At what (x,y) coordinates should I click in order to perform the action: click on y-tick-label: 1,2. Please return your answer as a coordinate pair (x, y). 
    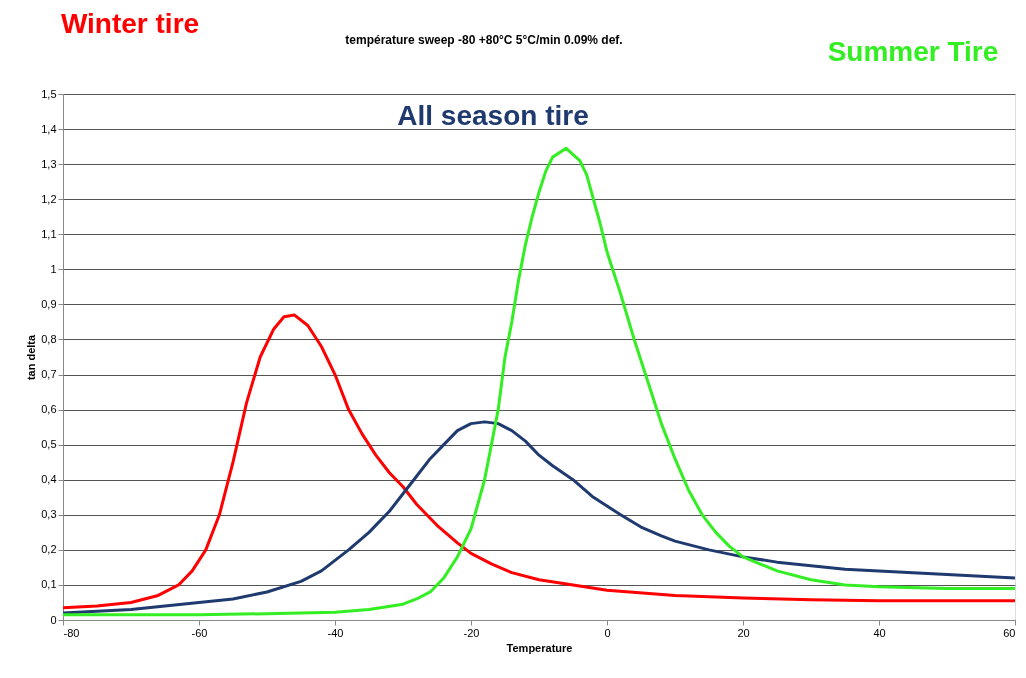
    Looking at the image, I should click on (49, 198).